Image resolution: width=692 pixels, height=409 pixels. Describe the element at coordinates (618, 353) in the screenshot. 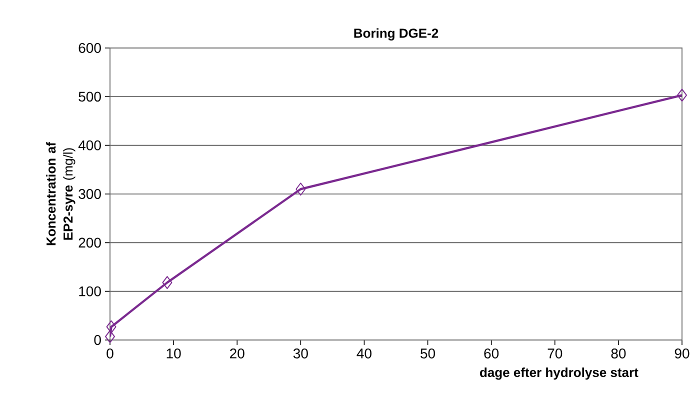

I see `x-tick-label: 80` at that location.